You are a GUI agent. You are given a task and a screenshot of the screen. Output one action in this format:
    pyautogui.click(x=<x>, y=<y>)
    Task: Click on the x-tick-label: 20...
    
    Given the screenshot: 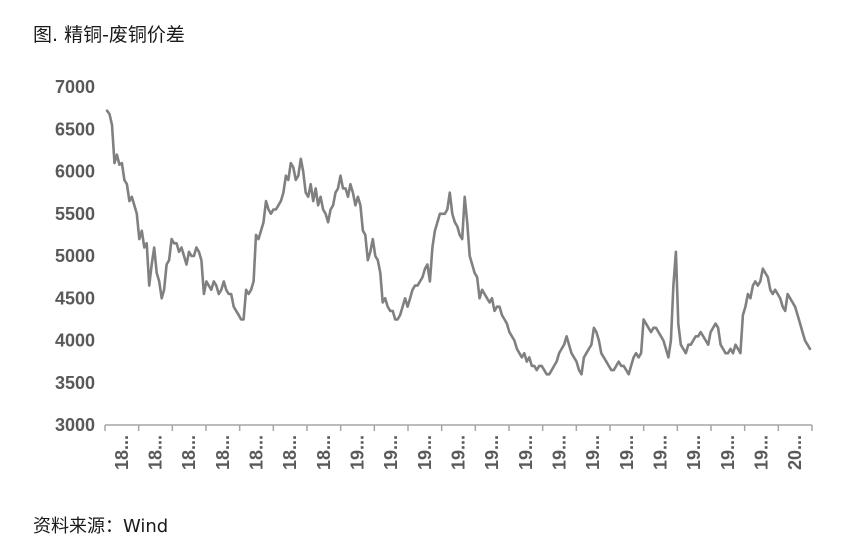 What is the action you would take?
    pyautogui.click(x=795, y=452)
    